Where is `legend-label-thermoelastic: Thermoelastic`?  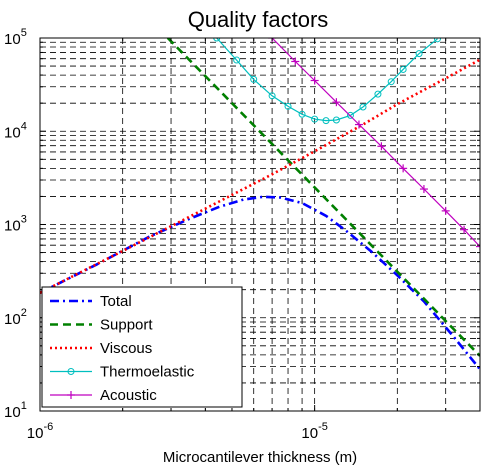
legend-label-thermoelastic: Thermoelastic is located at coordinates (147, 372).